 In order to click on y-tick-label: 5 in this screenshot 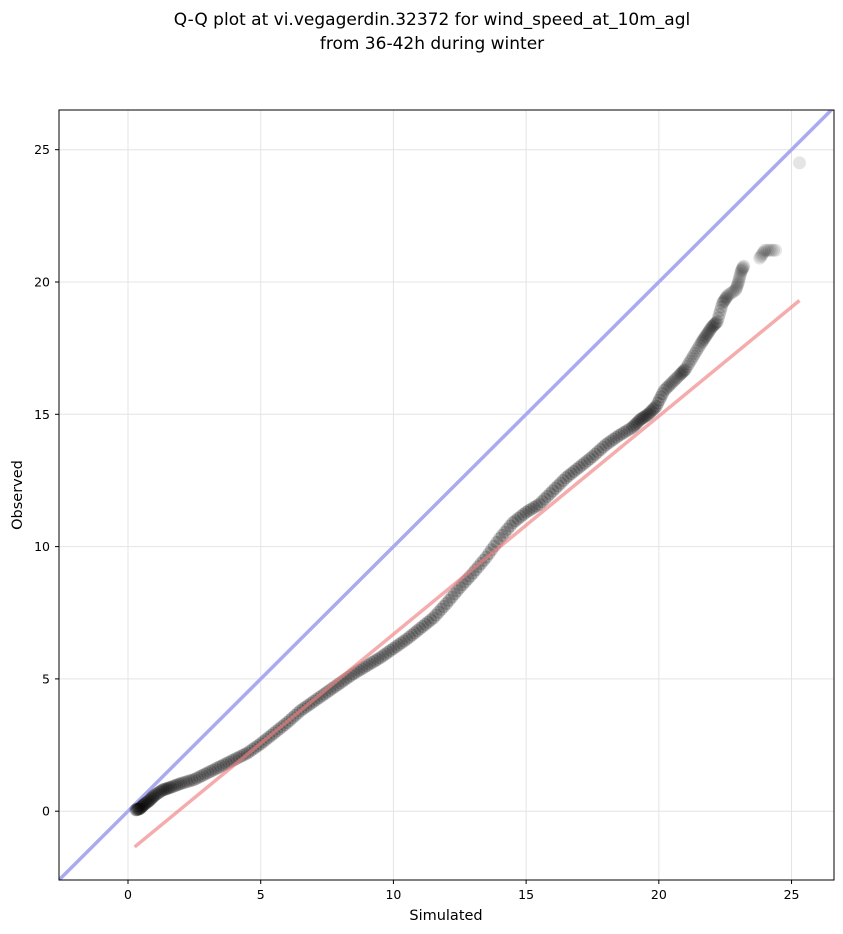, I will do `click(46, 678)`.